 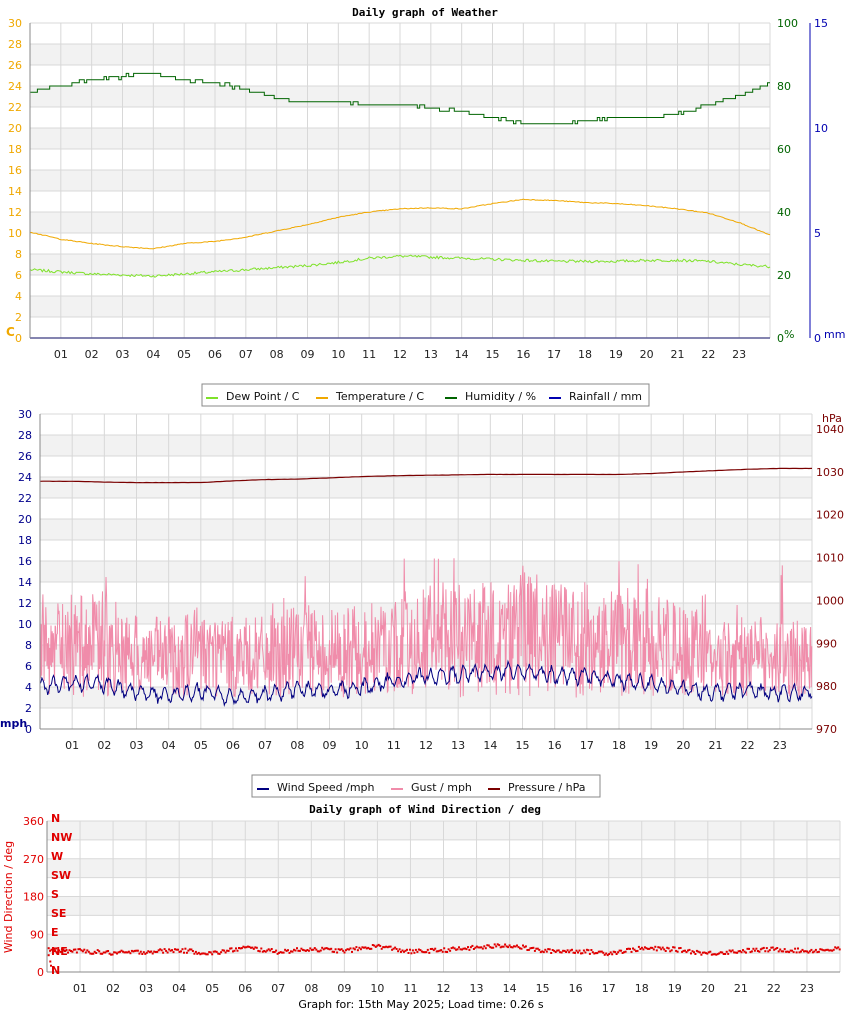 I want to click on y-tick-label: 90, so click(x=37, y=934).